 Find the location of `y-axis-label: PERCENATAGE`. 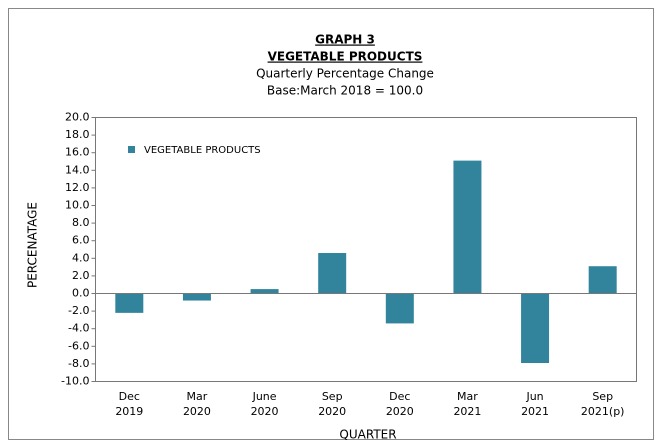

y-axis-label: PERCENATAGE is located at coordinates (33, 245).